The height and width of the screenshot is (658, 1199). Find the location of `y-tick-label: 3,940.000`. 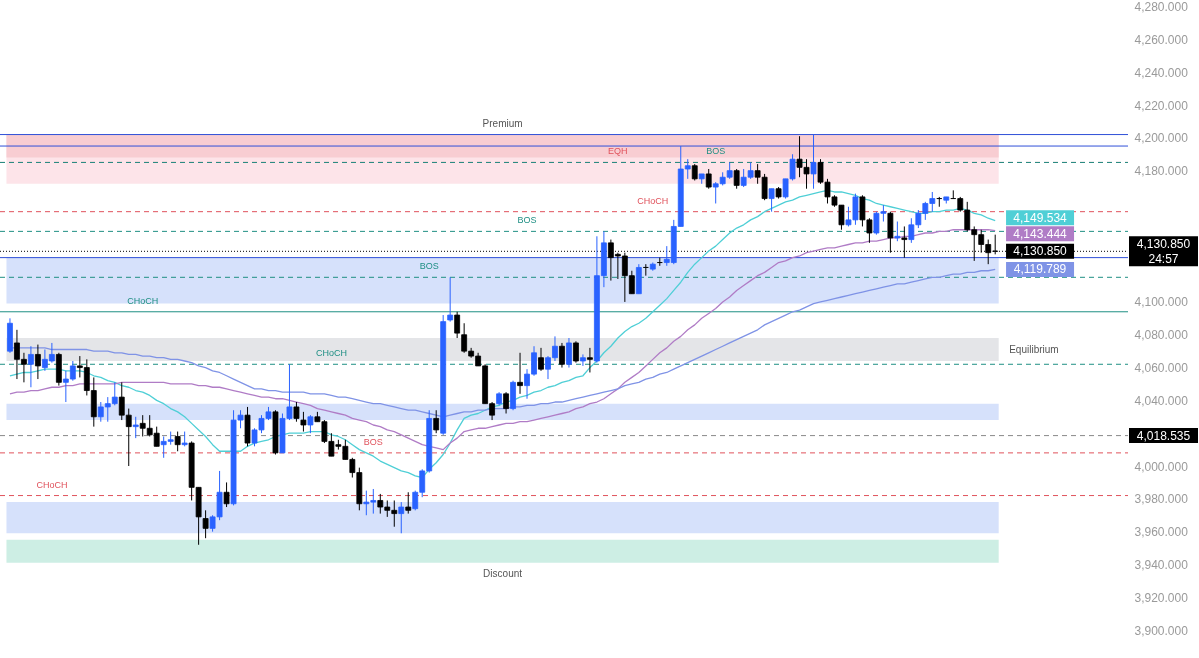

y-tick-label: 3,940.000 is located at coordinates (1161, 564).